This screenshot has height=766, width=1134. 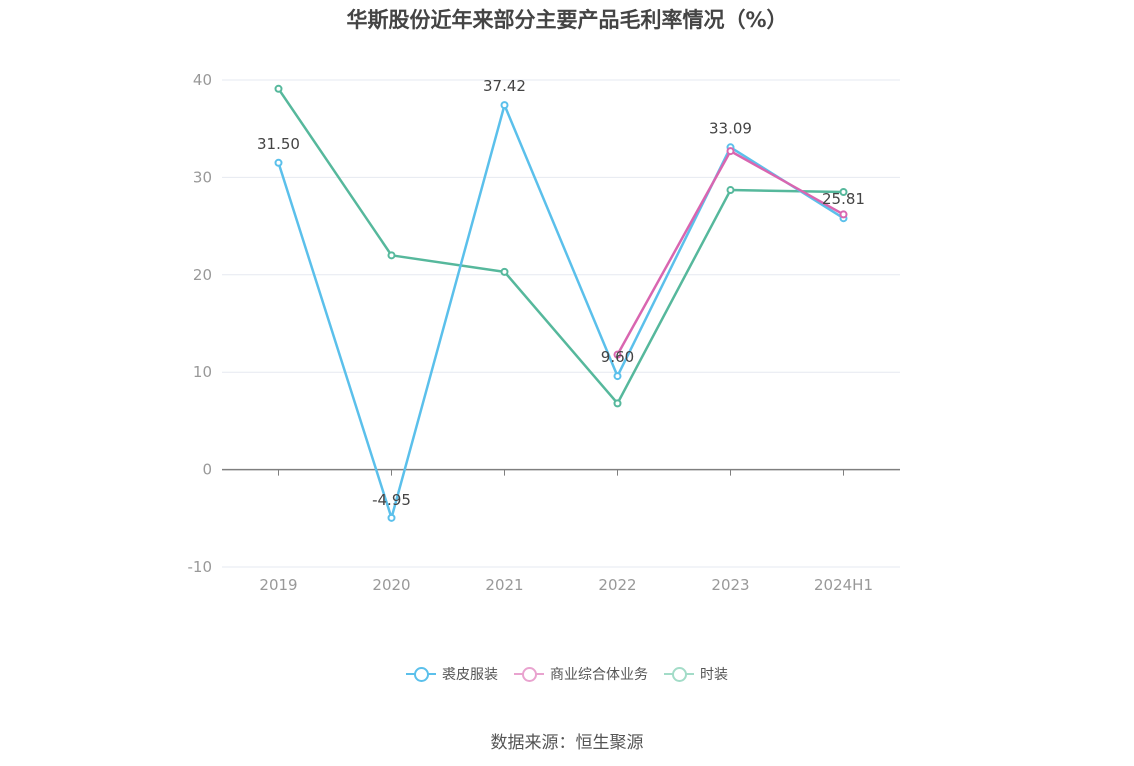 I want to click on data-label: 31.50, so click(x=278, y=144).